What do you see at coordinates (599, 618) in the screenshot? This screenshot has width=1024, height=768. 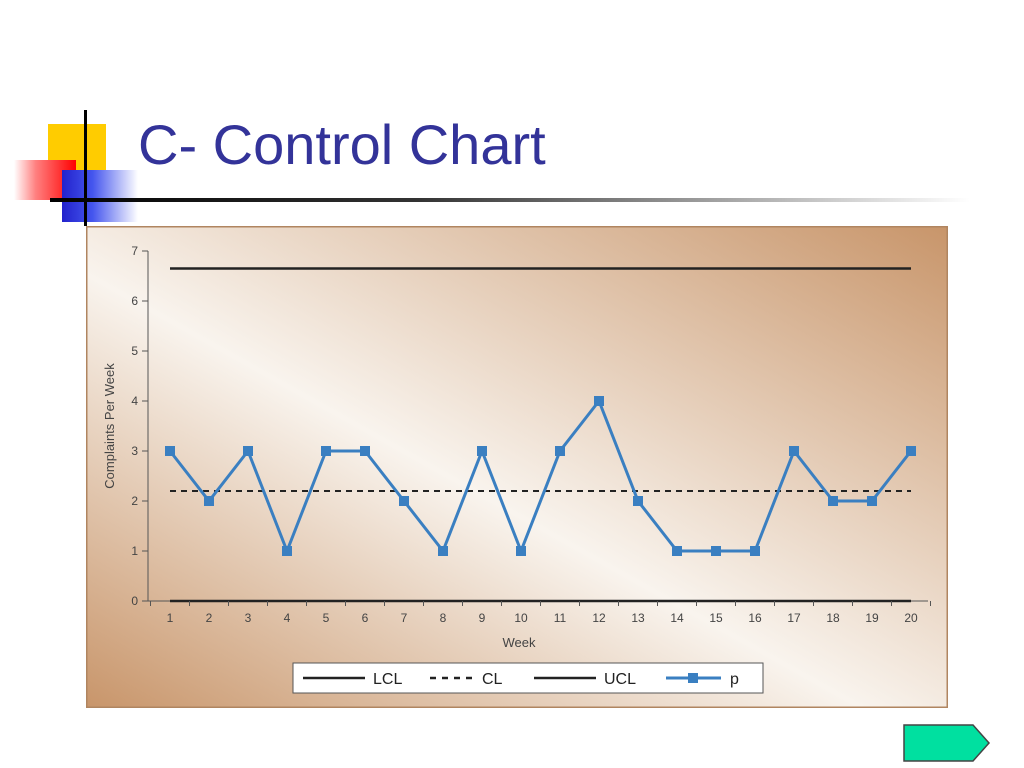 I see `x-tick-label: 12` at bounding box center [599, 618].